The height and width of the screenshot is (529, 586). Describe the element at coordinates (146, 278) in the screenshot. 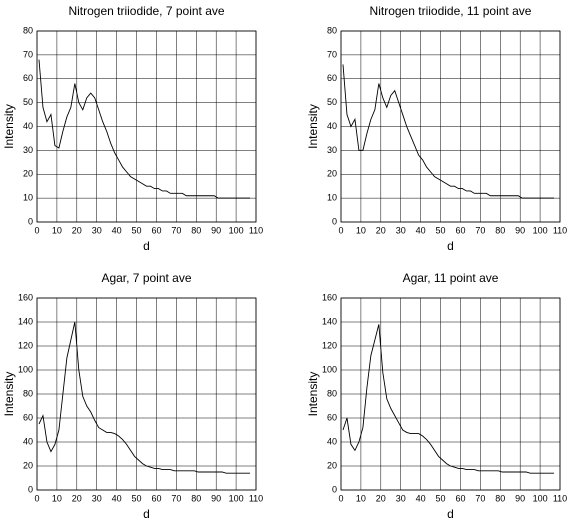

I see `chart-title: Agar, 7 point ave` at that location.